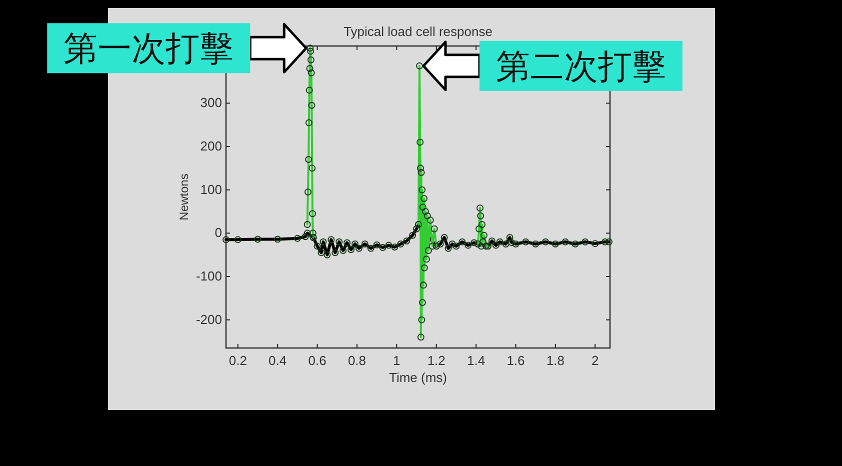 The image size is (842, 466). Describe the element at coordinates (149, 49) in the screenshot. I see `annotation: 第一次打擊` at that location.